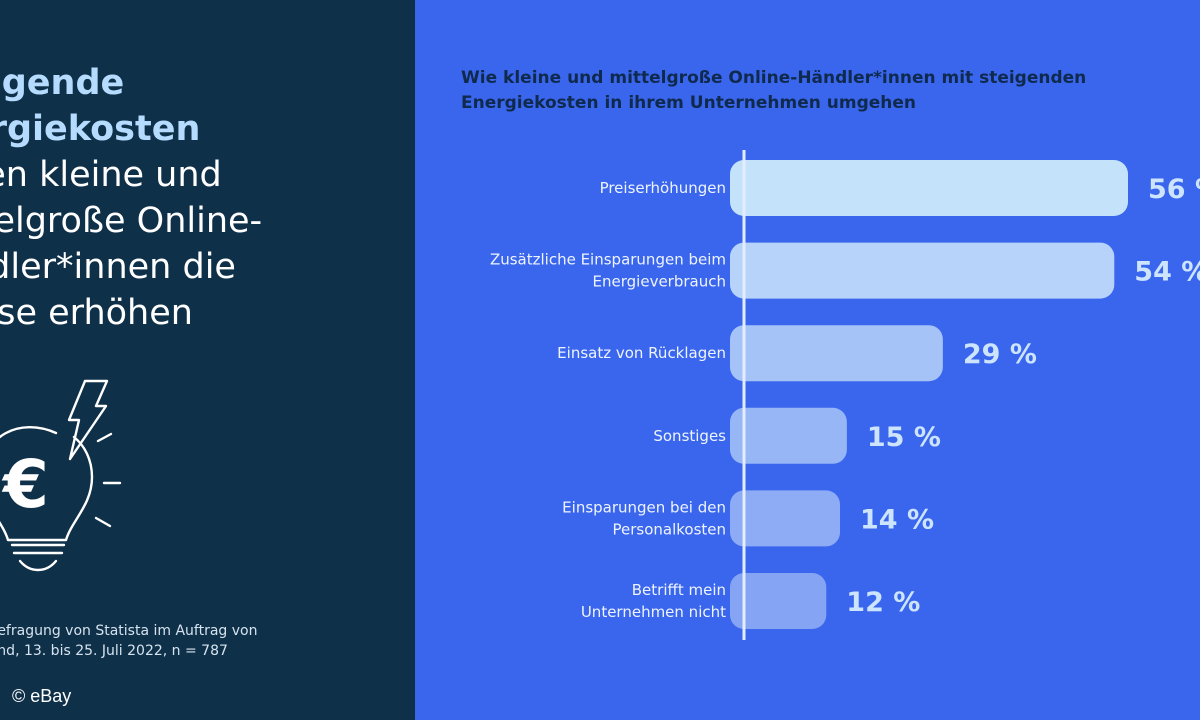 This screenshot has width=1200, height=720. What do you see at coordinates (131, 221) in the screenshot?
I see `headline-line: ttelgroße Online-` at bounding box center [131, 221].